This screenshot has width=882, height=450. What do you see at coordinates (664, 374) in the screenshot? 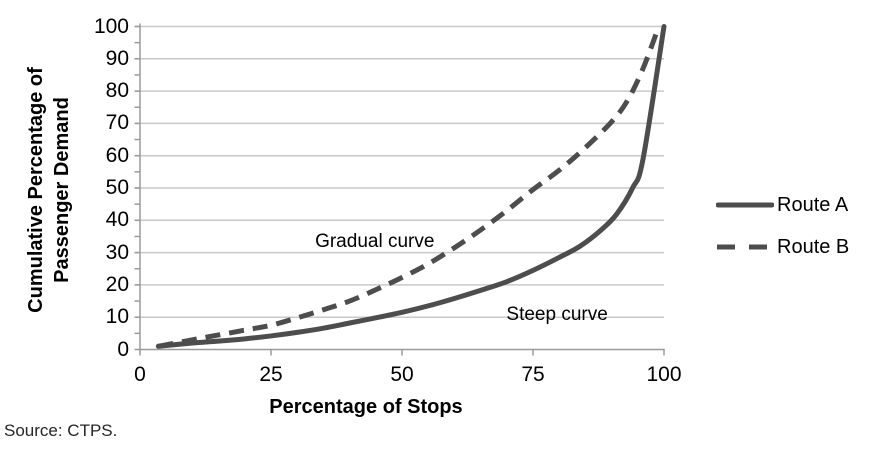
I see `x-tick-label: 100` at bounding box center [664, 374].